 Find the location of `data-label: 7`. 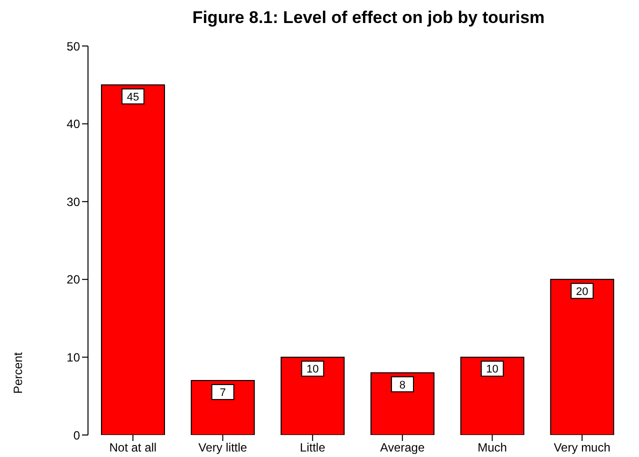

data-label: 7 is located at coordinates (223, 393).